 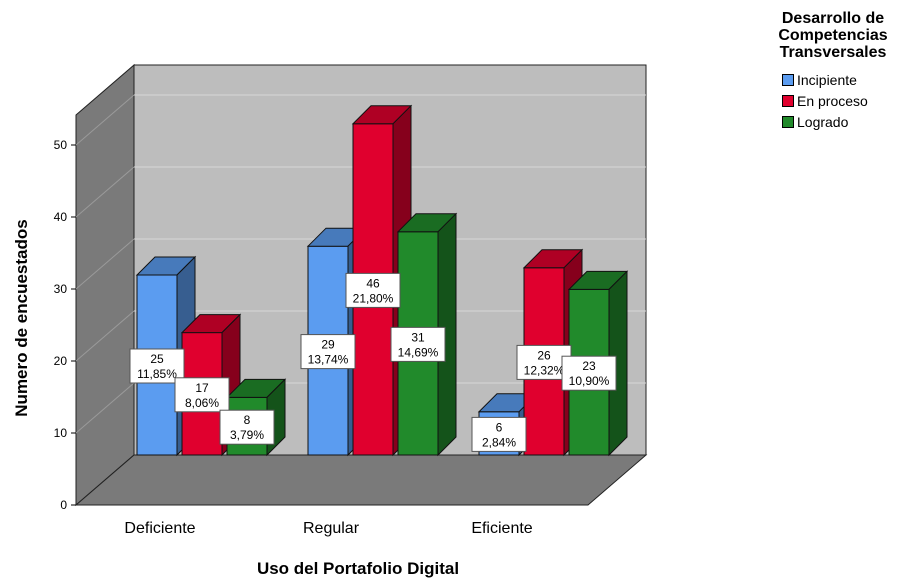 I want to click on legend-item-logrado: Logrado, so click(x=845, y=122).